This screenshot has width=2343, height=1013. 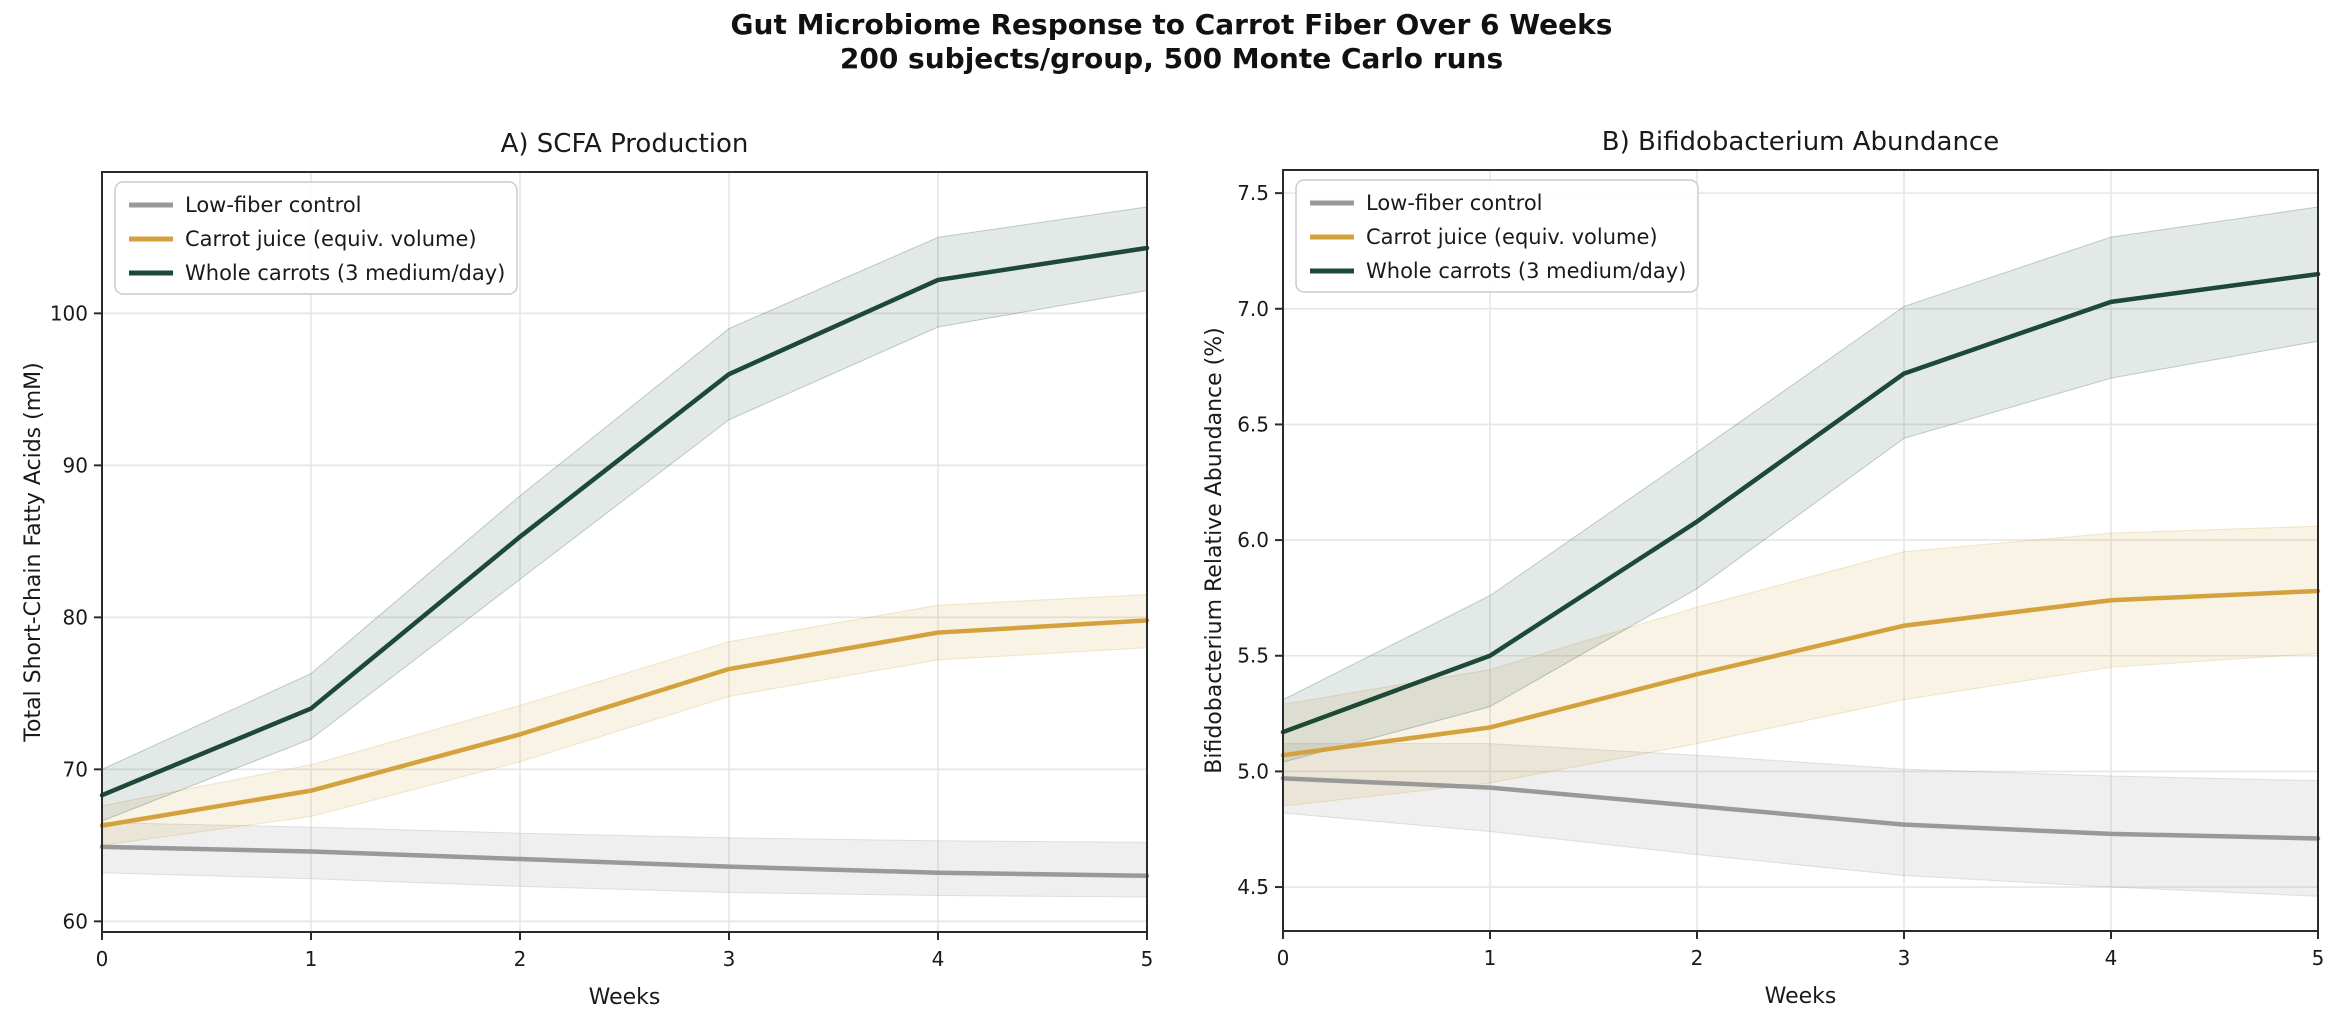 What do you see at coordinates (33, 552) in the screenshot?
I see `y-axis-label: Total Short-Chain Fatty Acids (mM)` at bounding box center [33, 552].